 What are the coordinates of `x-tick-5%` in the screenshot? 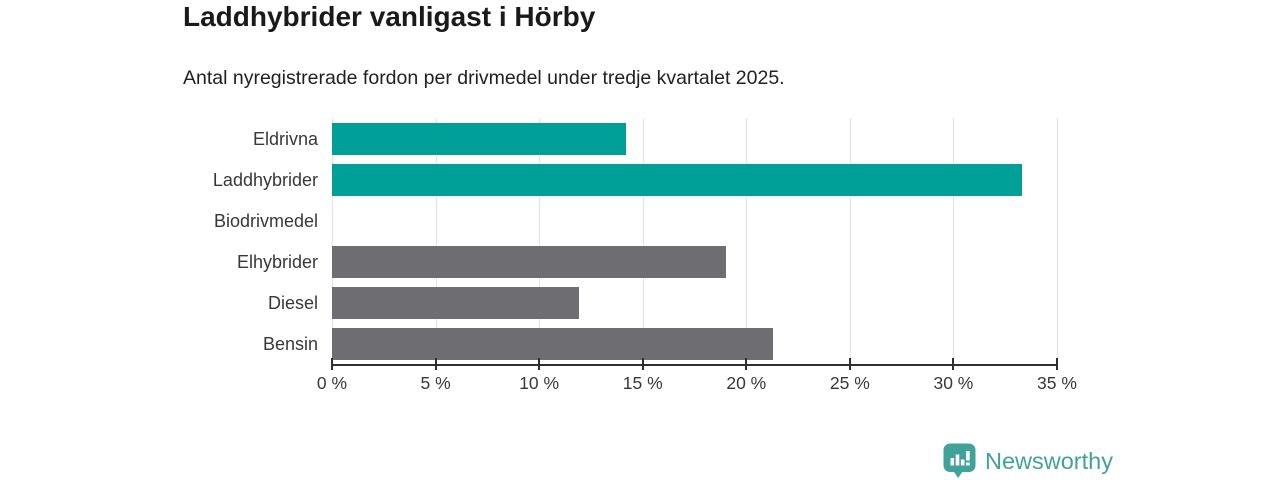 It's located at (435, 364).